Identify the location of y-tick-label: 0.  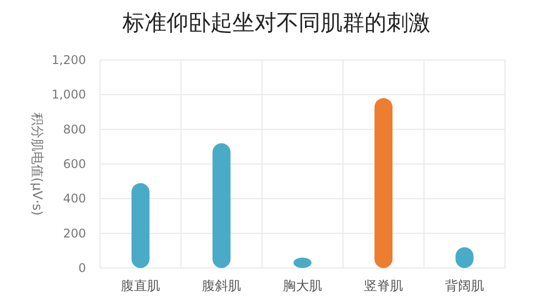
(82, 268).